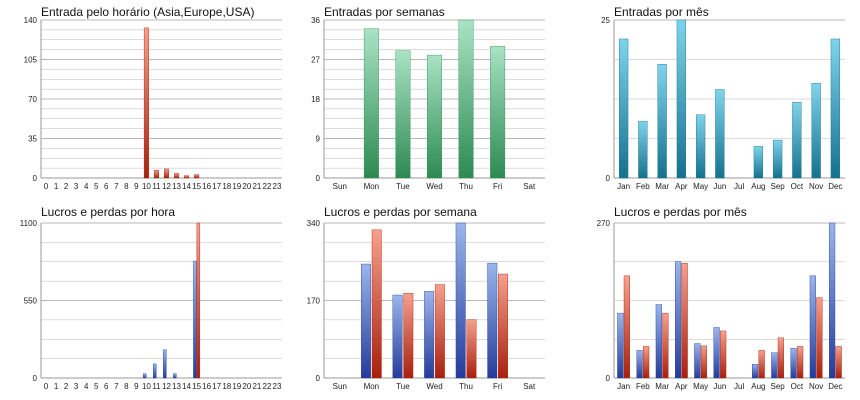 The image size is (860, 400). What do you see at coordinates (266, 386) in the screenshot?
I see `x-tick-label: 22` at bounding box center [266, 386].